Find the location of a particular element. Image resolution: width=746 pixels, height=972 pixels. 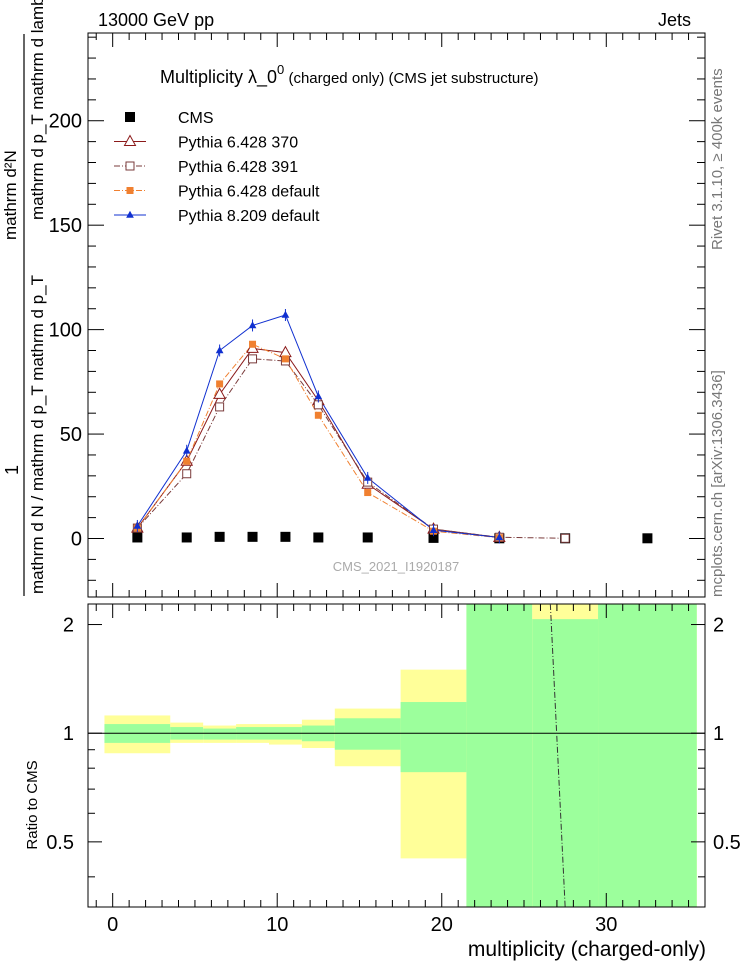

chart-title-main: Multiplicity λ_0 is located at coordinates (218, 77).